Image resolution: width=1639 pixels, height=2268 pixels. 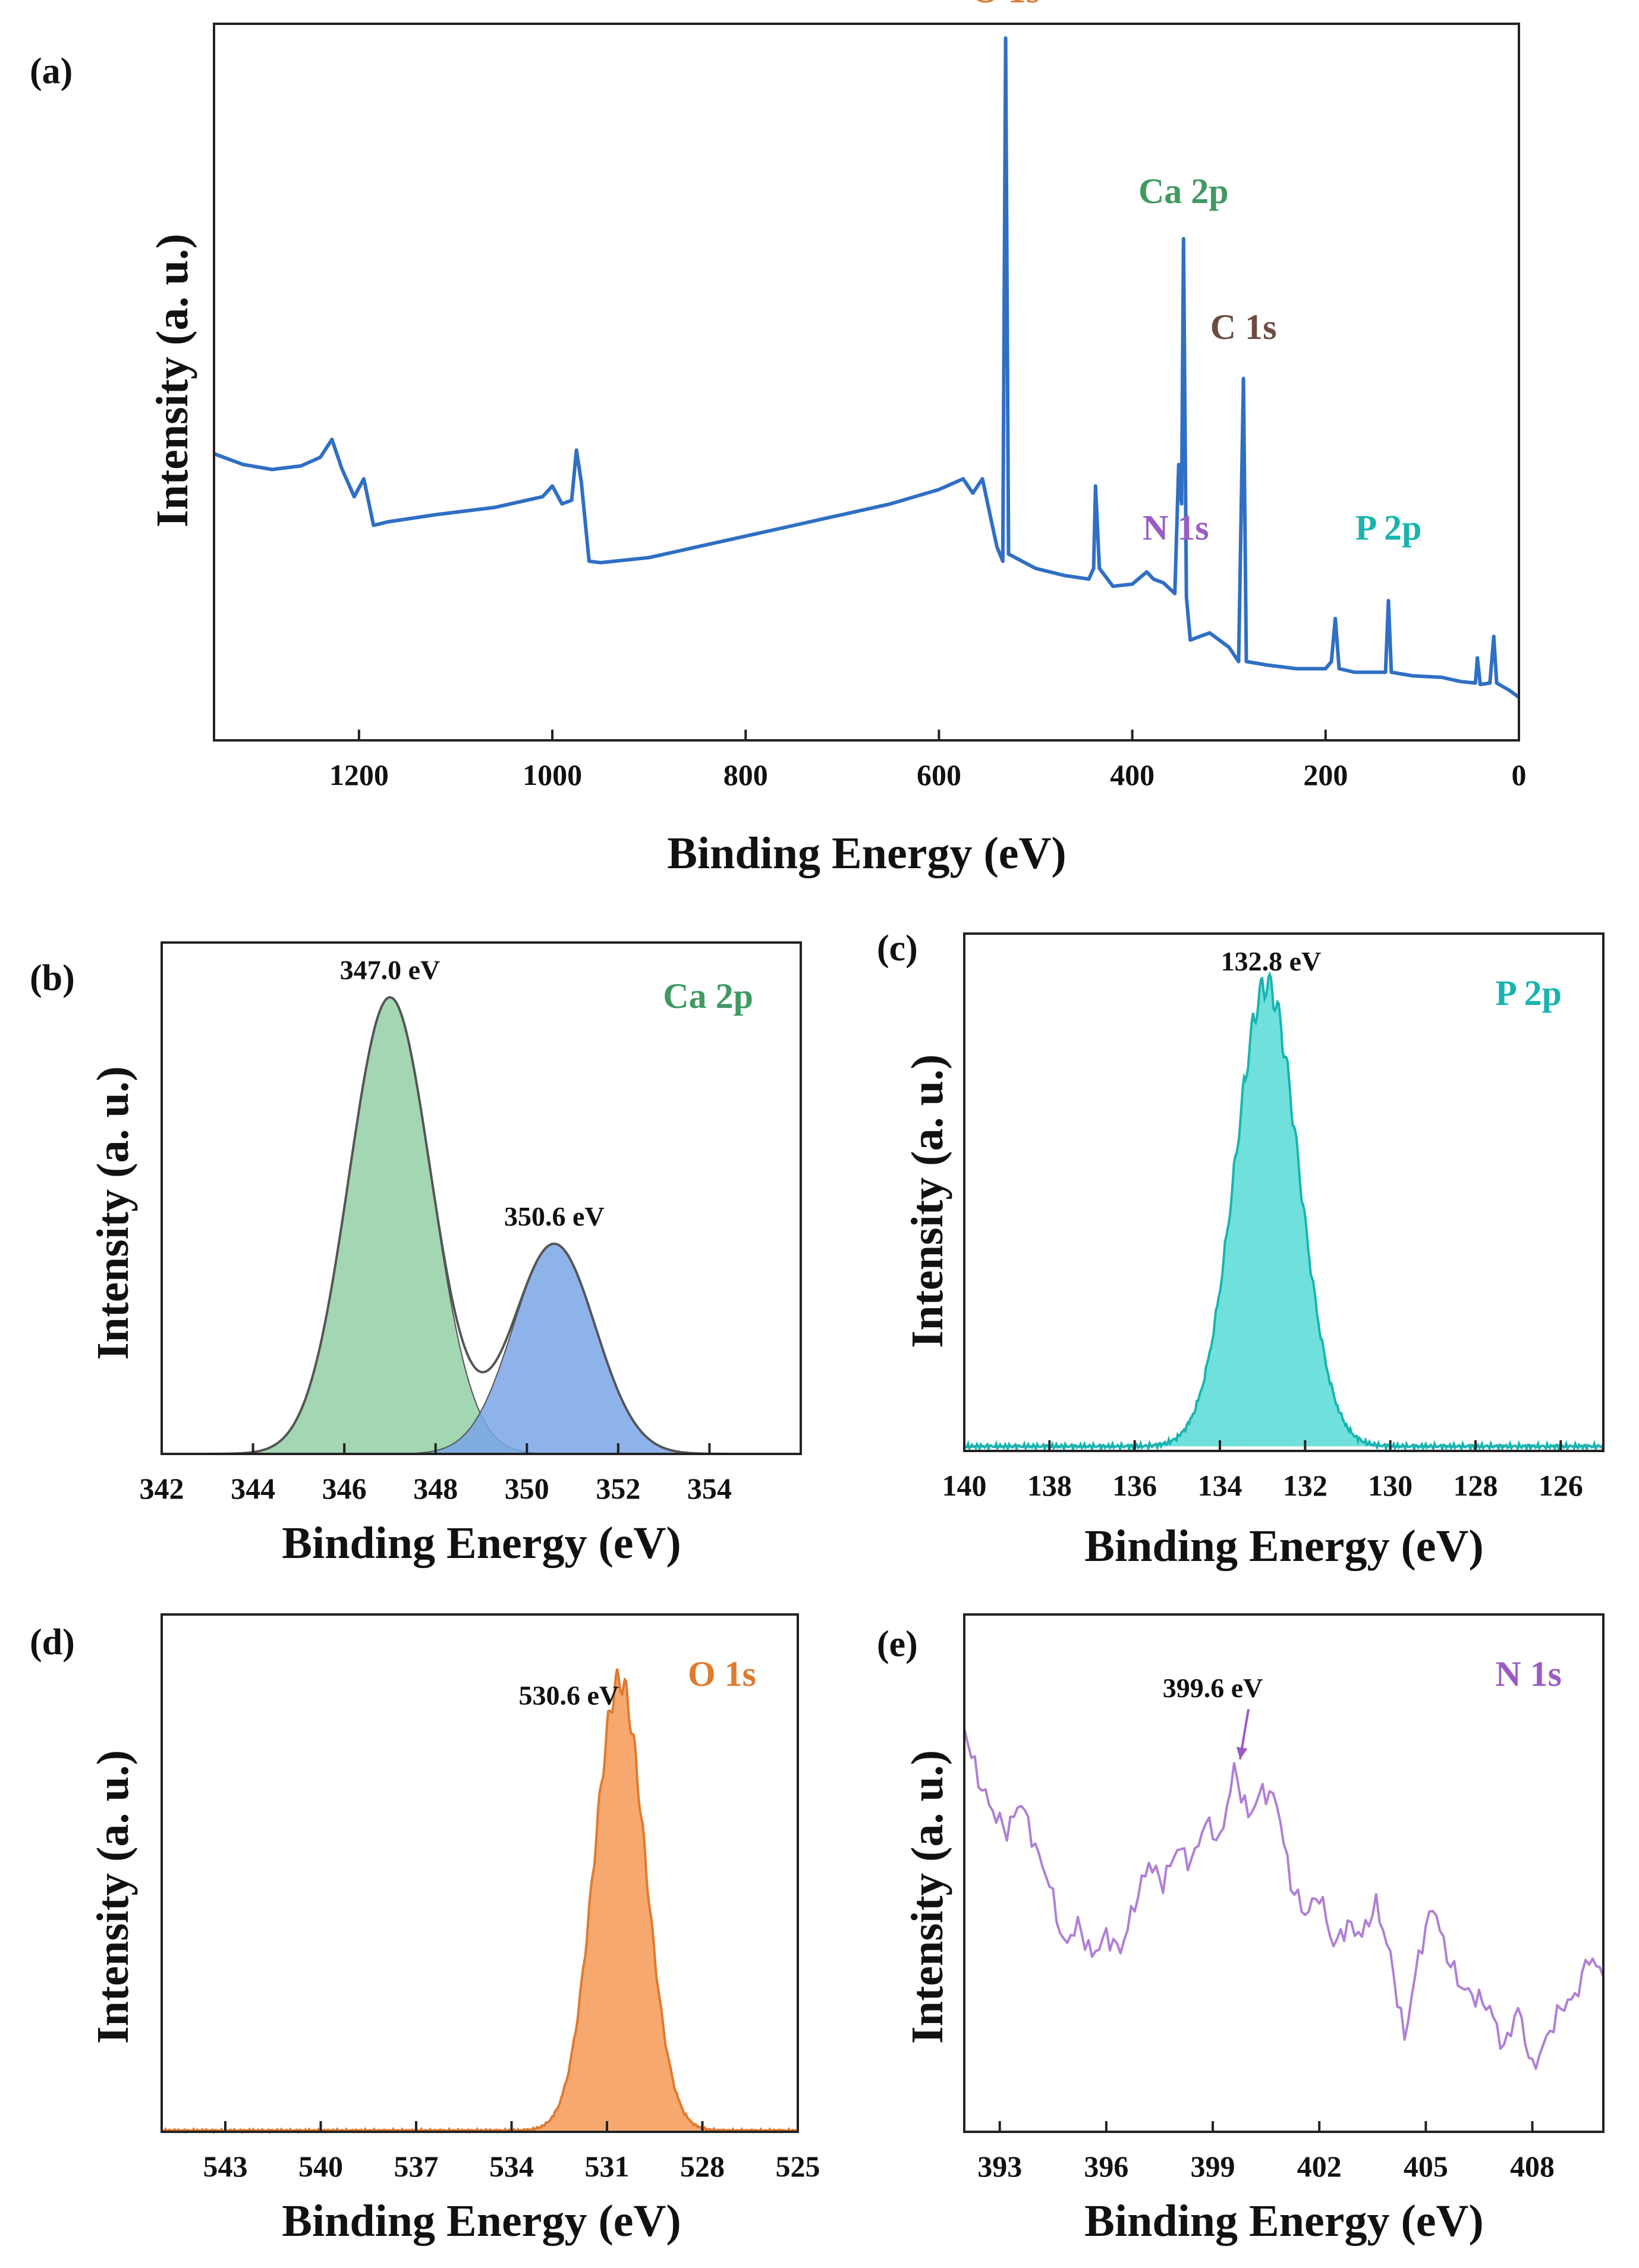 What do you see at coordinates (390, 969) in the screenshot?
I see `ca2p-peak-value-label: 347.0 eV` at bounding box center [390, 969].